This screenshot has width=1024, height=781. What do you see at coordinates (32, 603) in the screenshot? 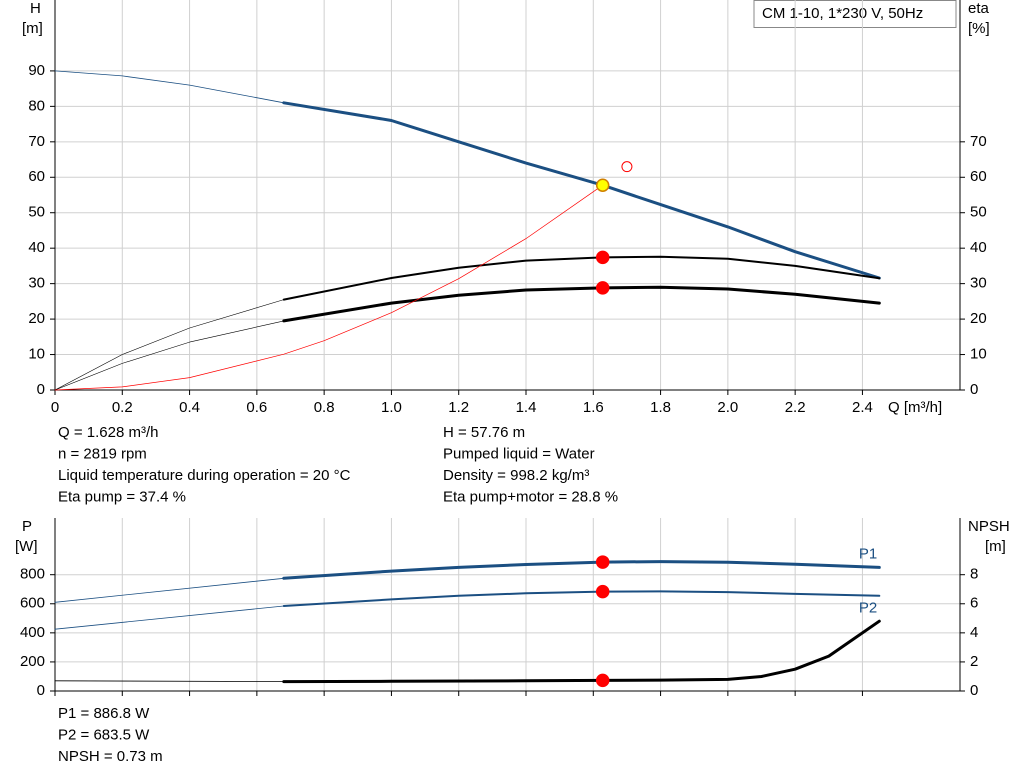
I see `y-tick-label: 600` at bounding box center [32, 603].